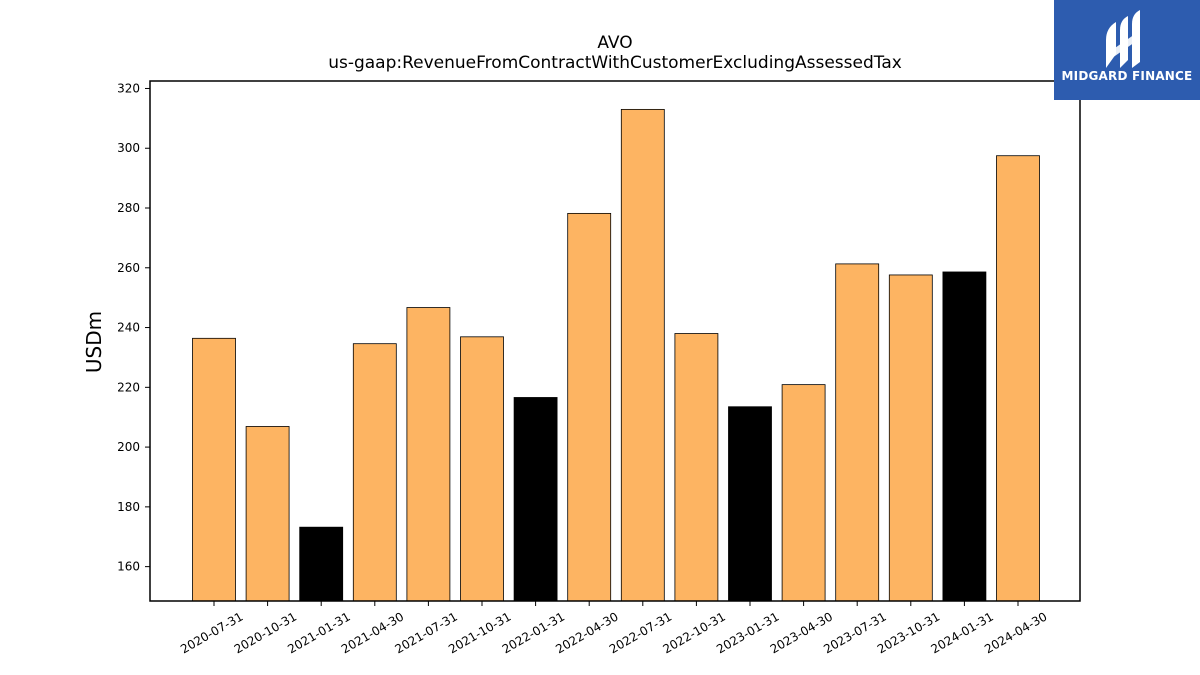 The width and height of the screenshot is (1200, 675). What do you see at coordinates (128, 208) in the screenshot?
I see `y-tick-label: 280` at bounding box center [128, 208].